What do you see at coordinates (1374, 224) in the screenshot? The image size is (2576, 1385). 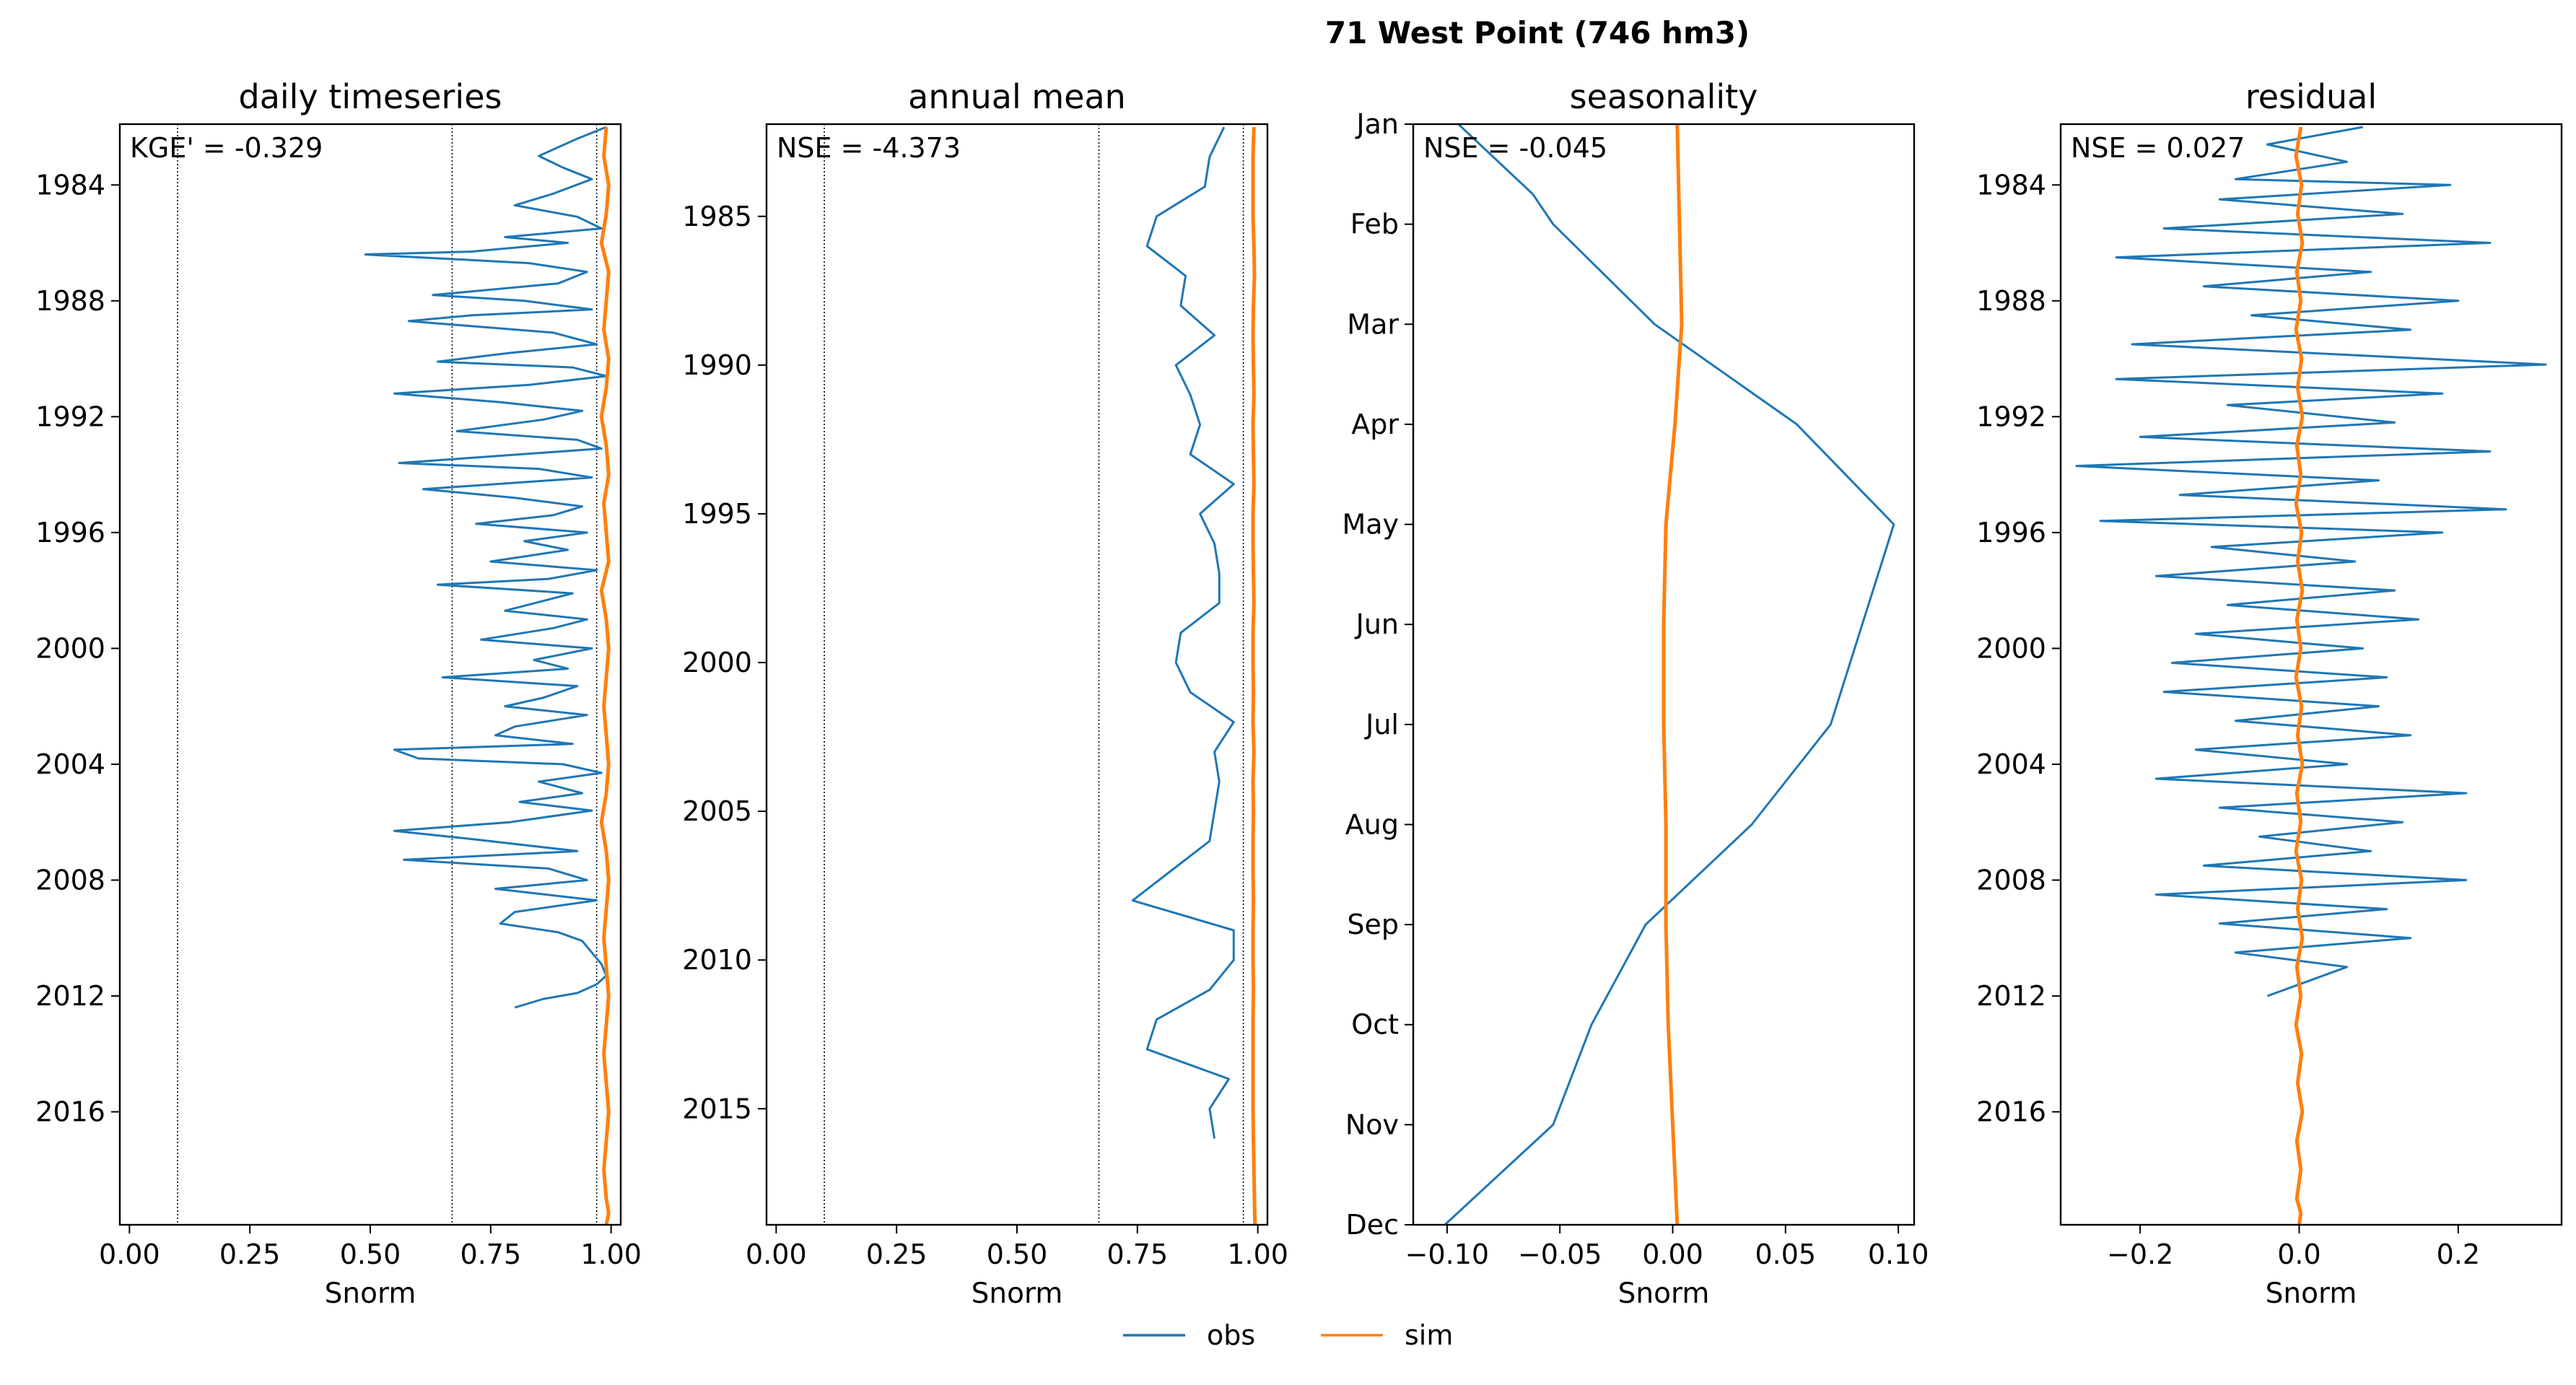 I see `y-tick-label: Feb` at bounding box center [1374, 224].